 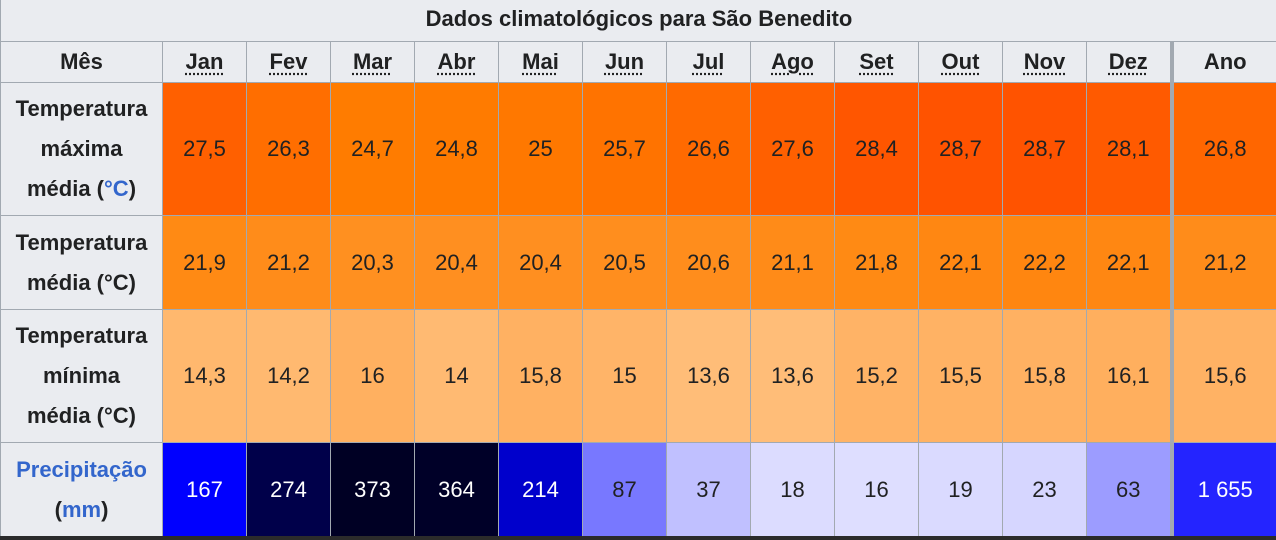 What do you see at coordinates (876, 262) in the screenshot?
I see `value-cell-set: 21,8` at bounding box center [876, 262].